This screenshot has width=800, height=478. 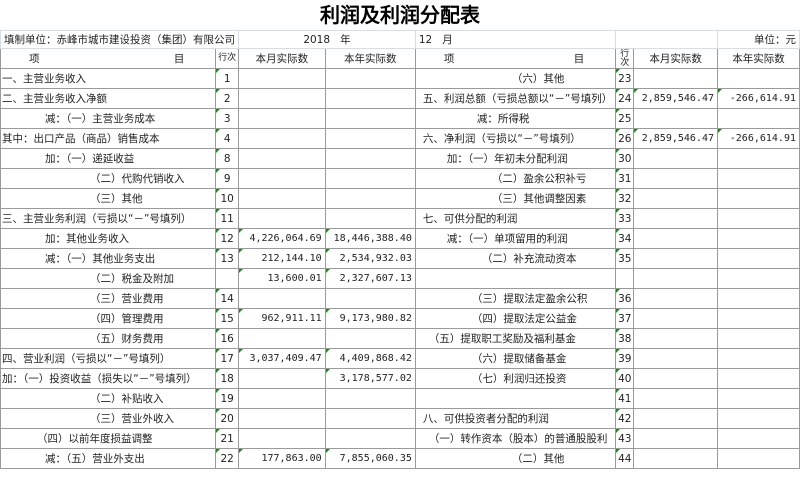 I want to click on year-amount-cell: 2,327,607.13, so click(x=370, y=278).